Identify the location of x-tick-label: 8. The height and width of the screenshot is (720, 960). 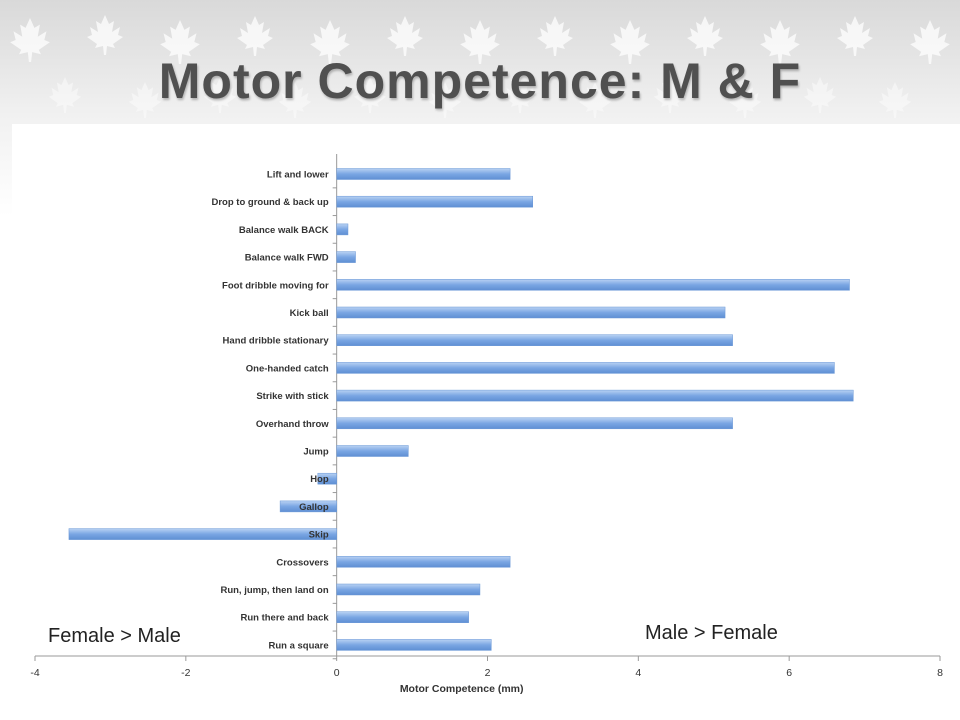
(940, 673).